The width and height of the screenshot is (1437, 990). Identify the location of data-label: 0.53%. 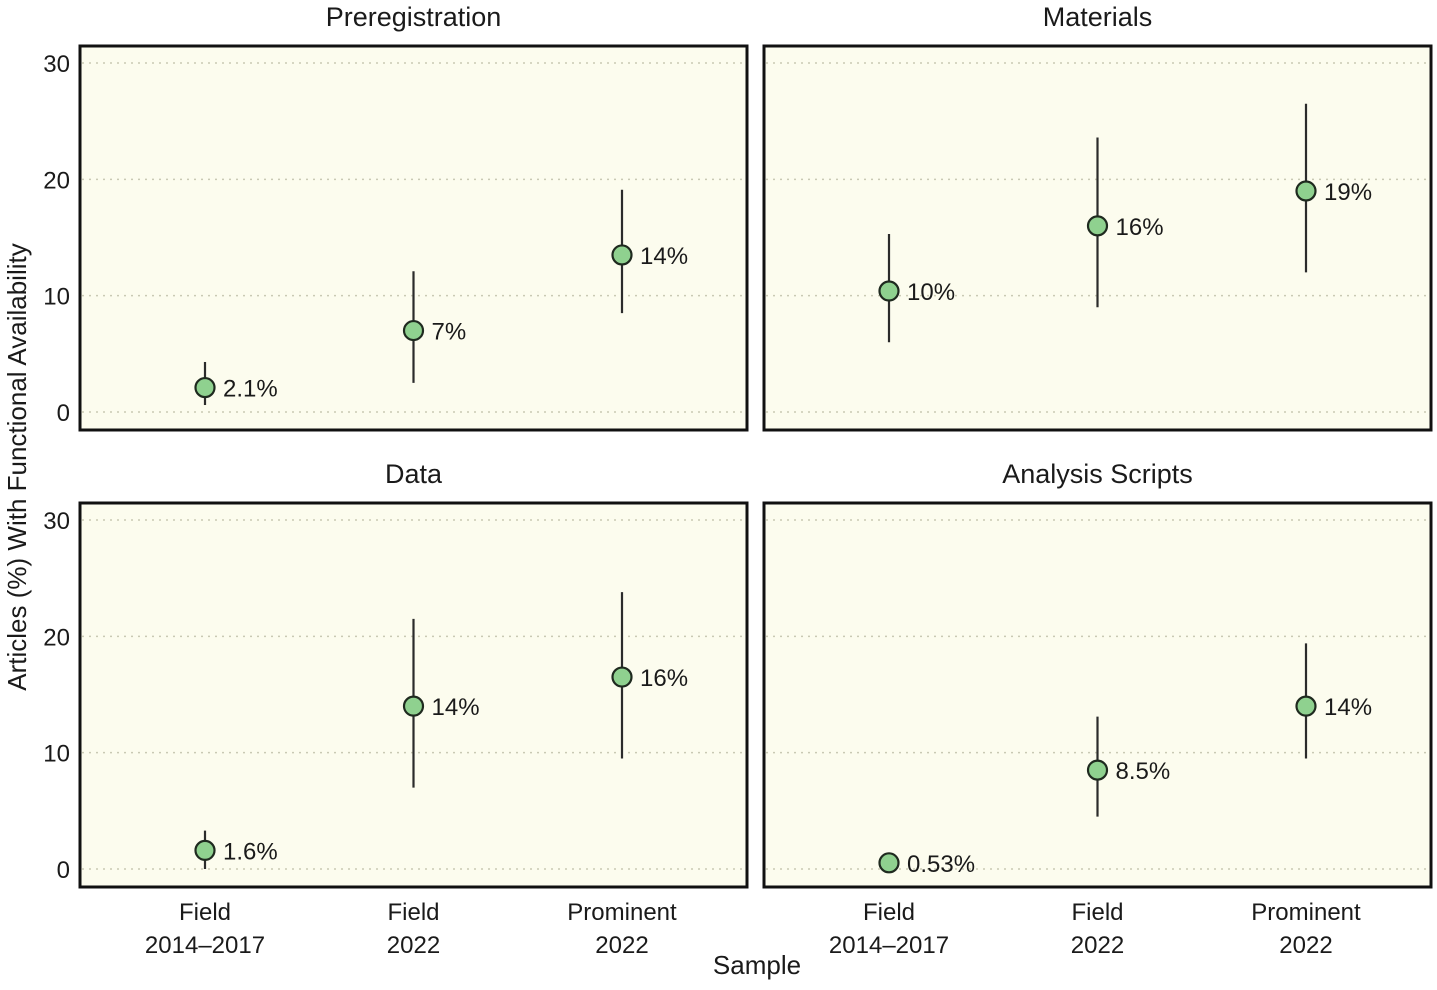
(941, 864).